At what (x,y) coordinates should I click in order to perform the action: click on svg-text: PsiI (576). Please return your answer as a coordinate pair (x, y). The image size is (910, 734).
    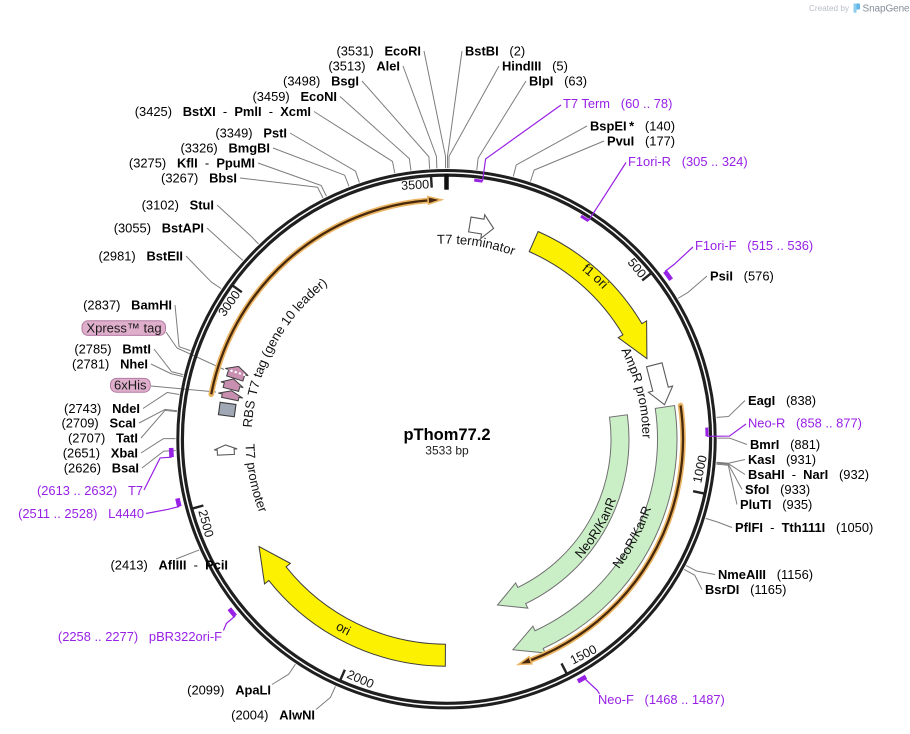
    Looking at the image, I should click on (742, 276).